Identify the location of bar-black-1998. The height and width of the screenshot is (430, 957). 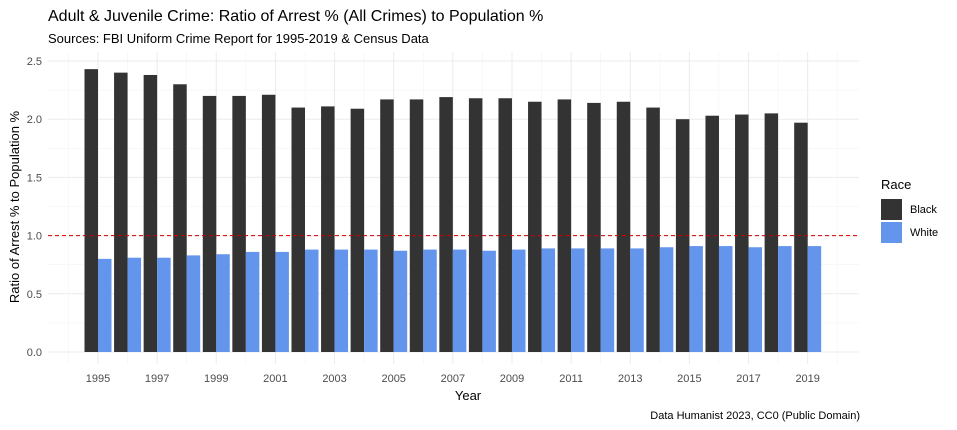
(180, 218).